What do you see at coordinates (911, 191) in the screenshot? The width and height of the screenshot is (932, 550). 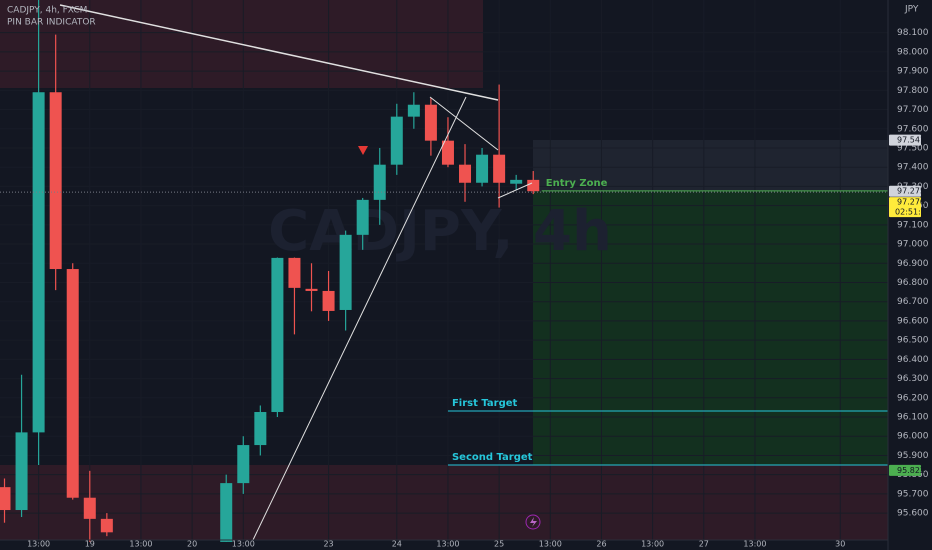 I see `price-tag-label: 97.275` at bounding box center [911, 191].